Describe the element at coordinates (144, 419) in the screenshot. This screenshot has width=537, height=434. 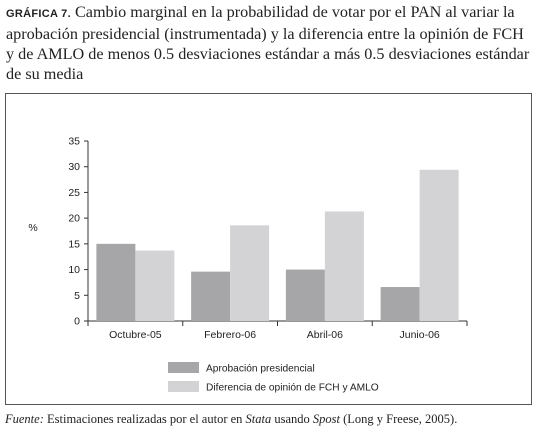
I see `source-text-1: Estimaciones realizadas por el autor en` at that location.